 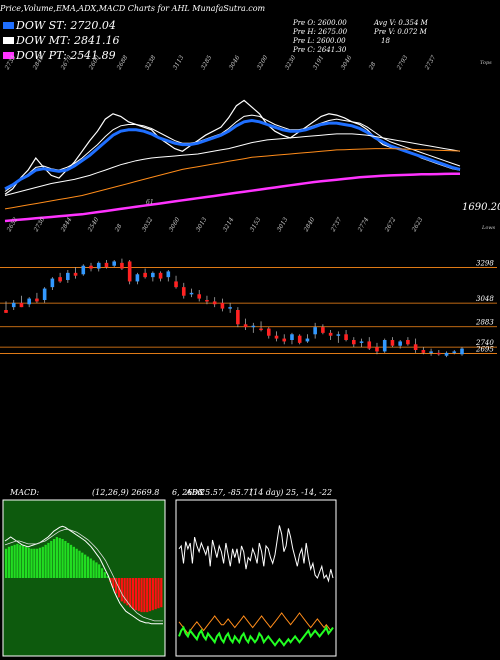 I want to click on low-label-3: 2540, so click(x=93, y=225).